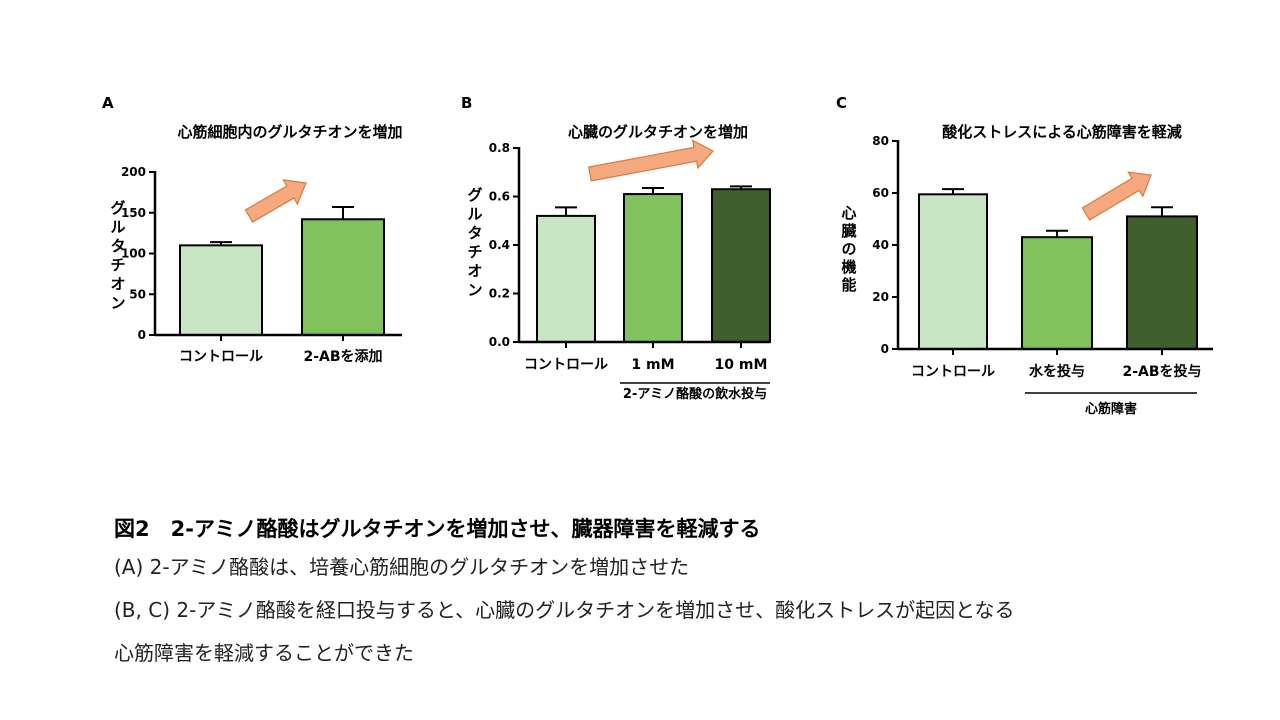 The width and height of the screenshot is (1280, 720). What do you see at coordinates (264, 653) in the screenshot?
I see `caption-line-bc-cont: 心筋障害を軽減することができた` at bounding box center [264, 653].